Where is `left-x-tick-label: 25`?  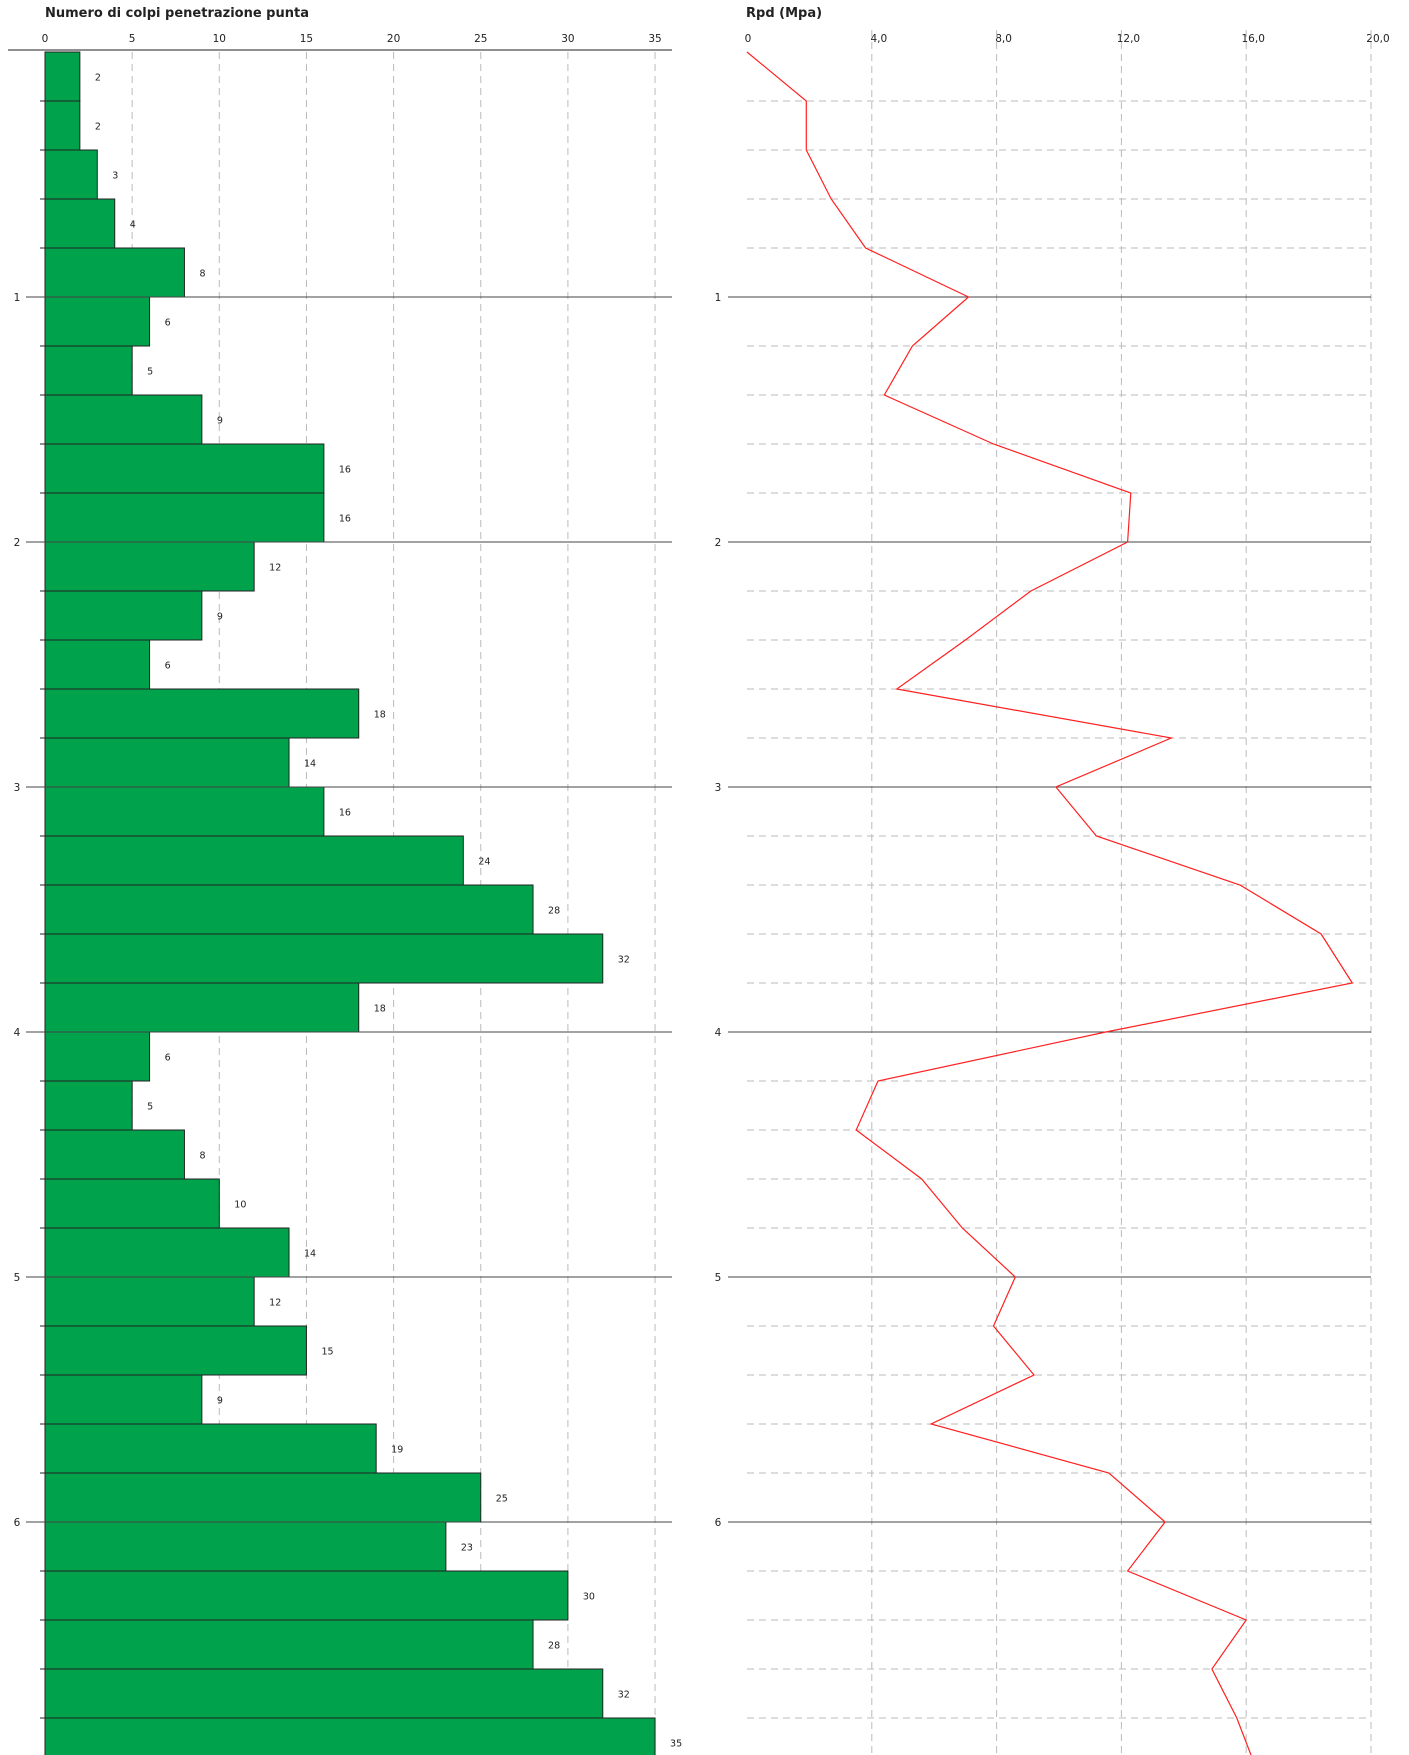 left-x-tick-label: 25 is located at coordinates (480, 39).